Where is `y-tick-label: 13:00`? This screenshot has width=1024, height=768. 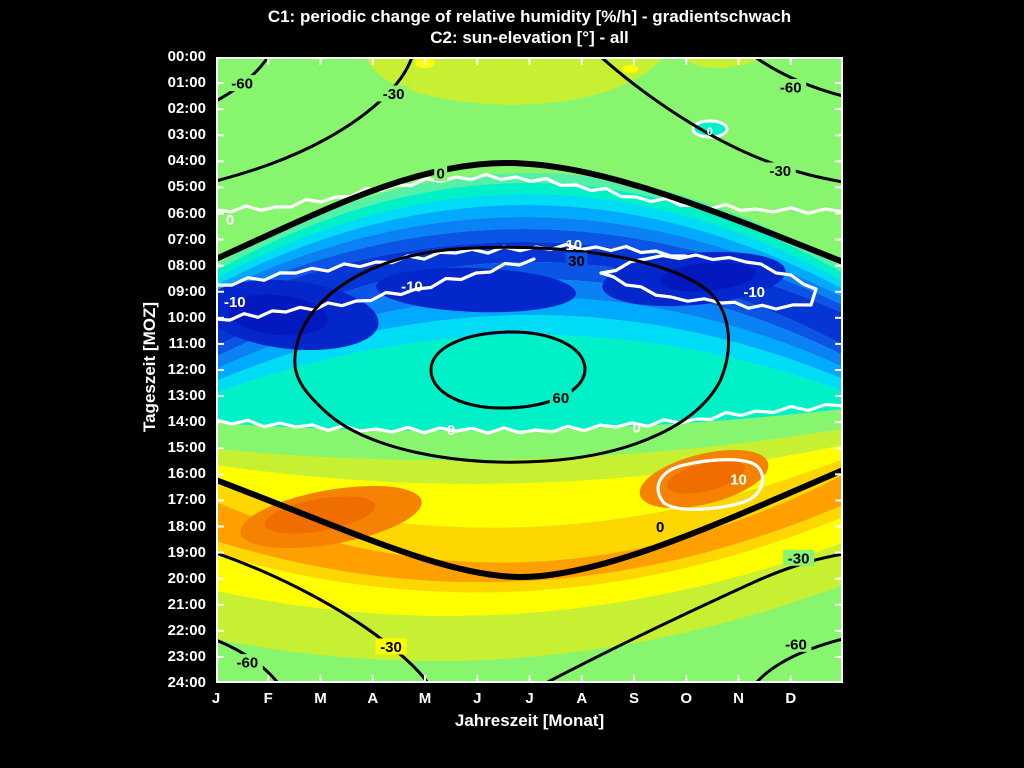 y-tick-label: 13:00 is located at coordinates (186, 396).